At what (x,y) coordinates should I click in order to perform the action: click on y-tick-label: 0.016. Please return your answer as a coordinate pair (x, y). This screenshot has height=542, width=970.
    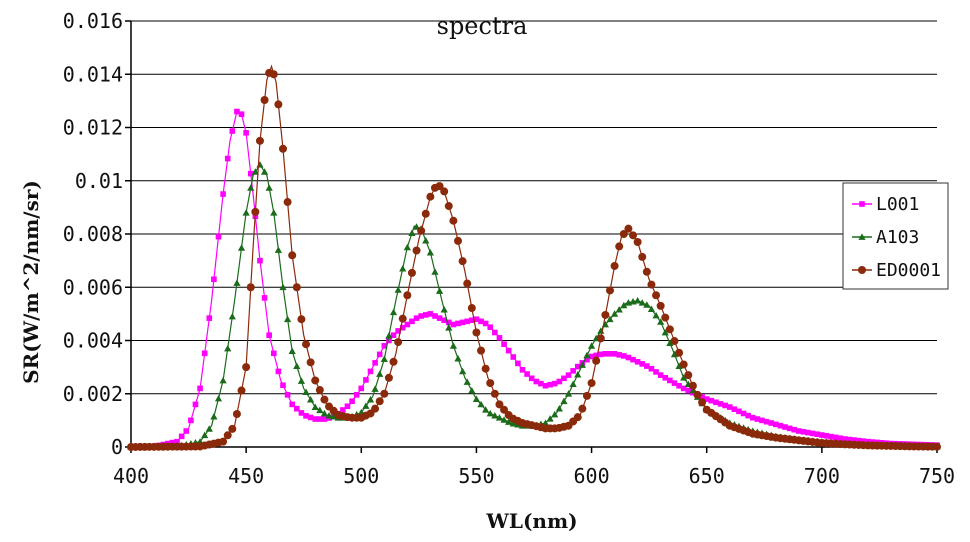
    Looking at the image, I should click on (93, 21).